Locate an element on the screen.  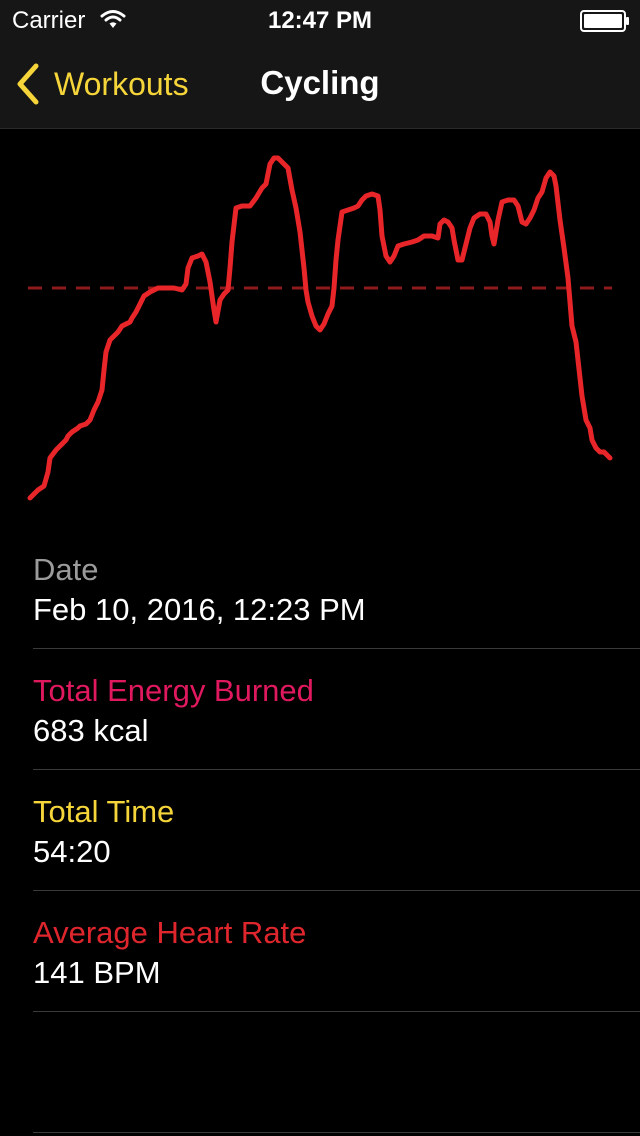
page-title: Cycling is located at coordinates (320, 82).